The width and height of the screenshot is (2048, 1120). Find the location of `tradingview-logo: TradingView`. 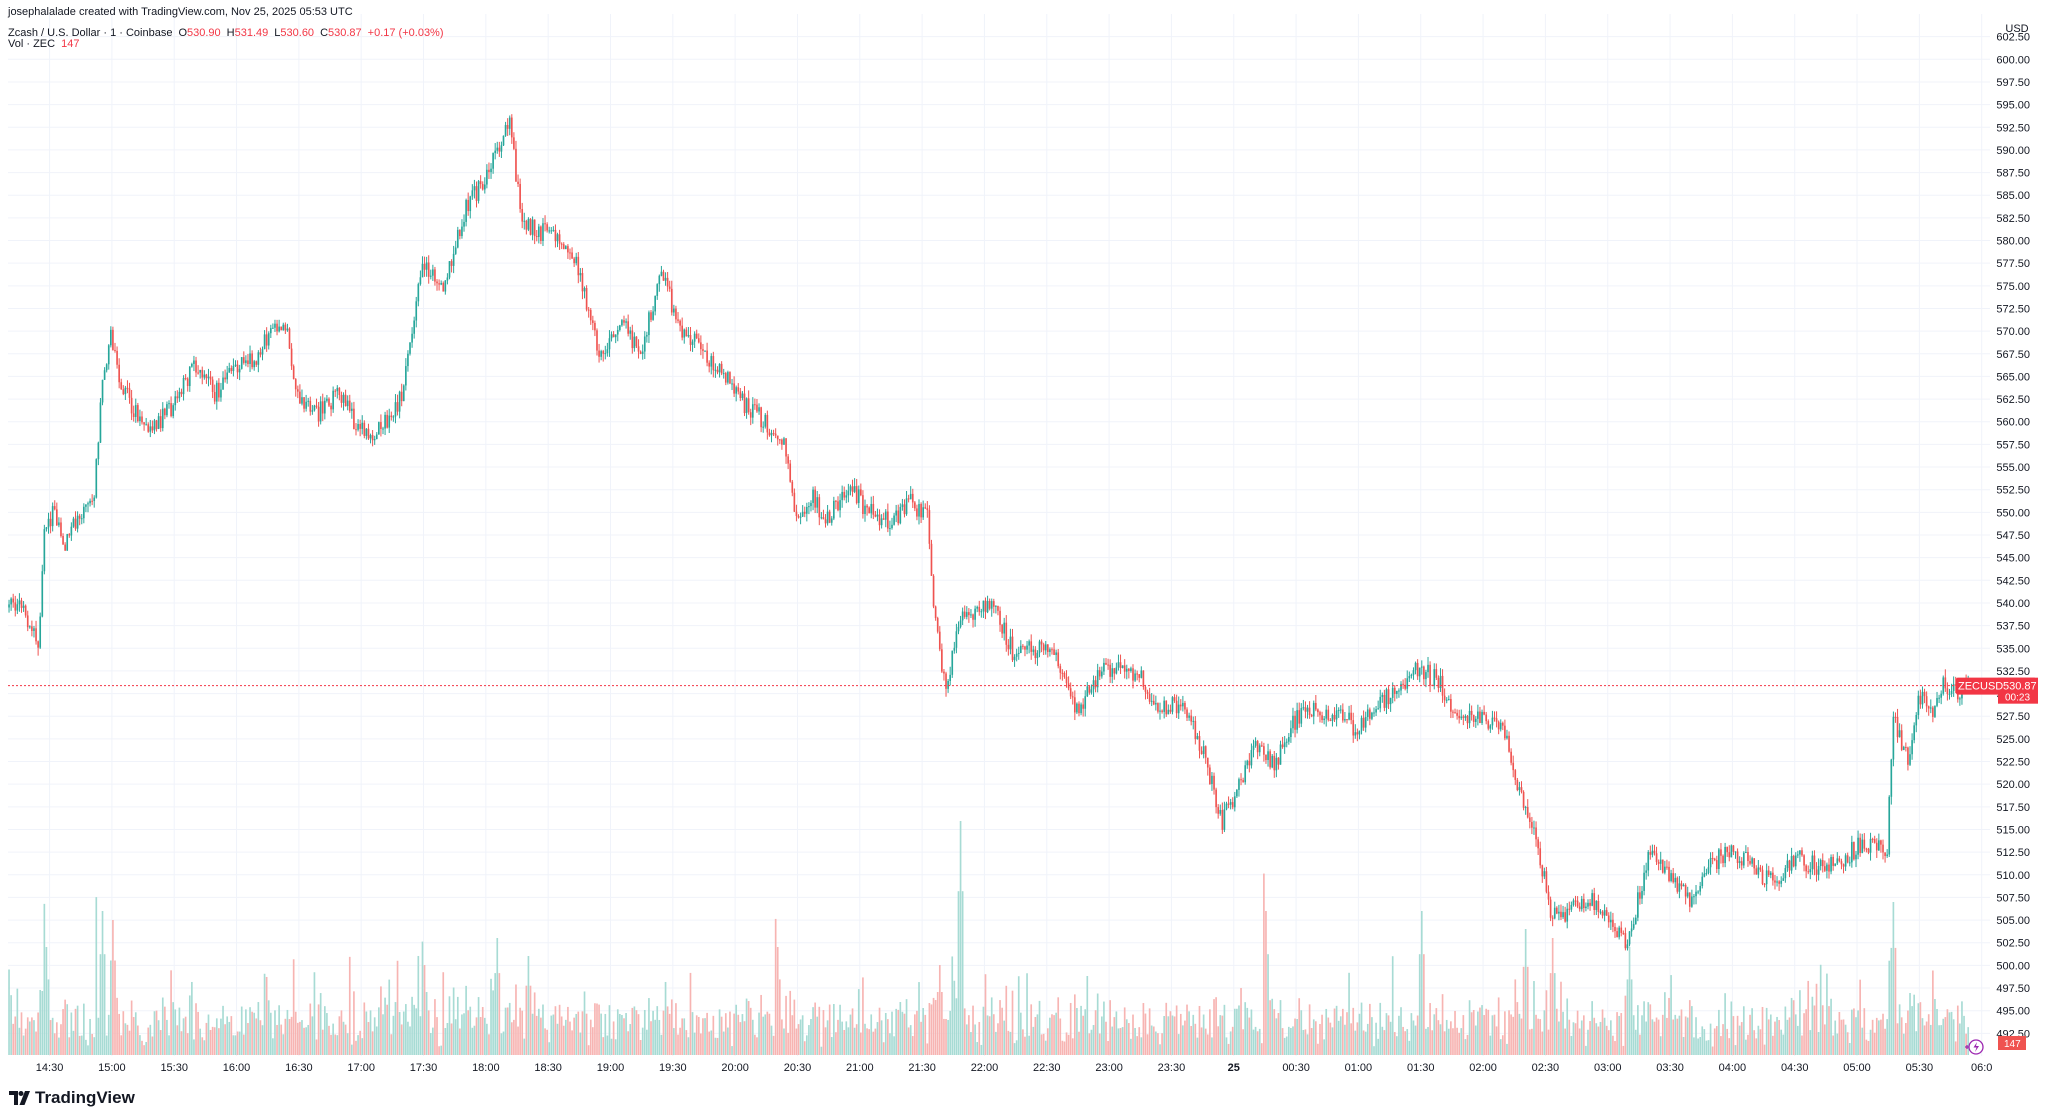

tradingview-logo: TradingView is located at coordinates (72, 1098).